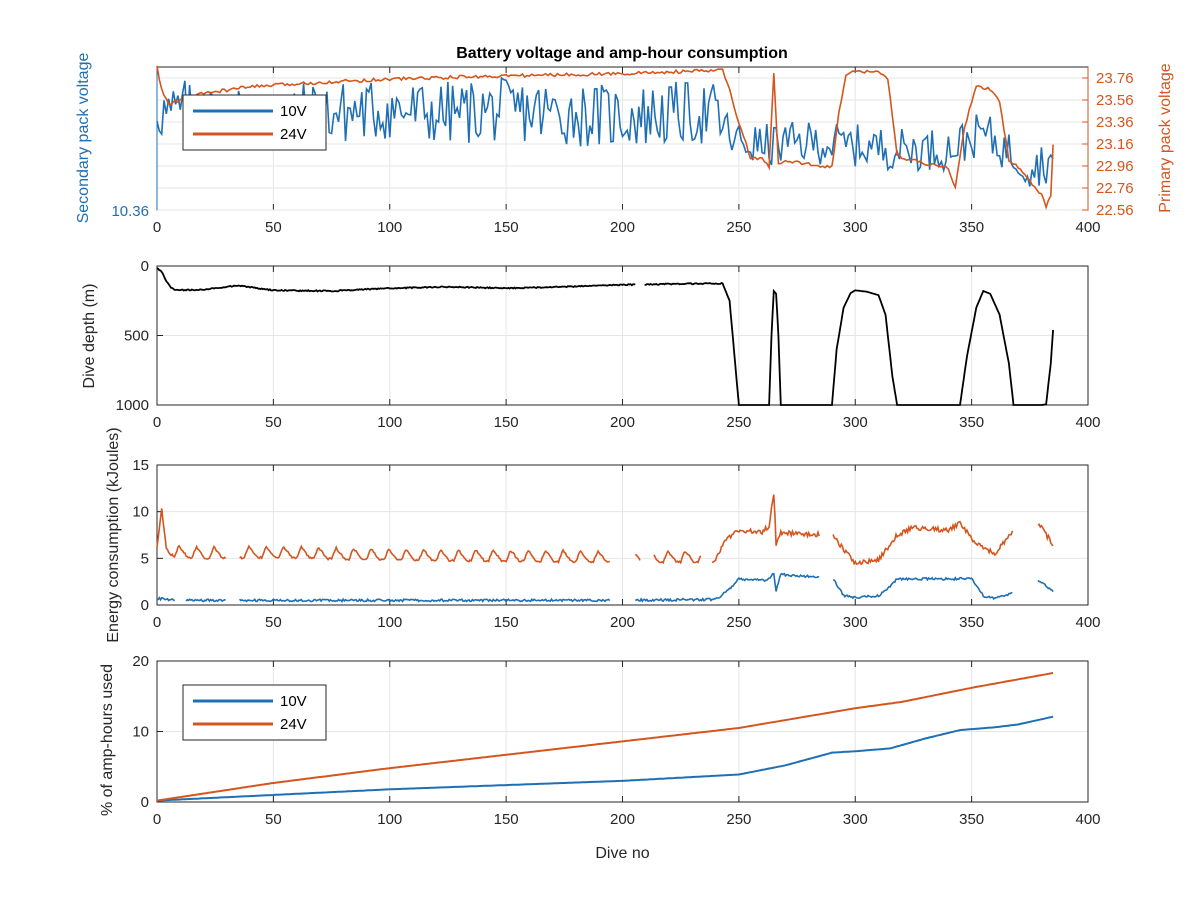 The image size is (1200, 905). Describe the element at coordinates (293, 701) in the screenshot. I see `amphours-legend-label-10V: 10V` at that location.